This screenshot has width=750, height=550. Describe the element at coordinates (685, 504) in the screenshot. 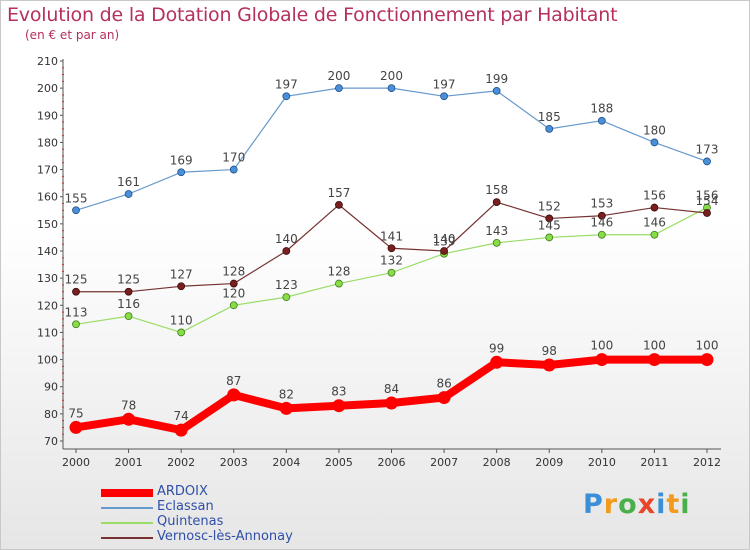

I see `logo-letter: i` at that location.